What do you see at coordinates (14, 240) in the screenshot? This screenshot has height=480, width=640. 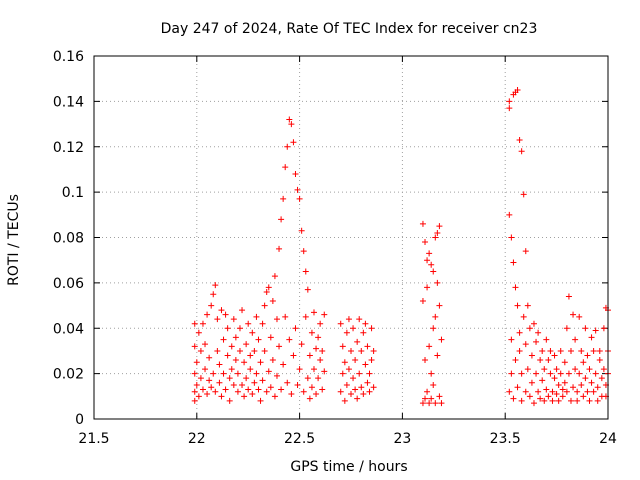 I see `y-axis-label: ROTI / TECUs` at bounding box center [14, 240].